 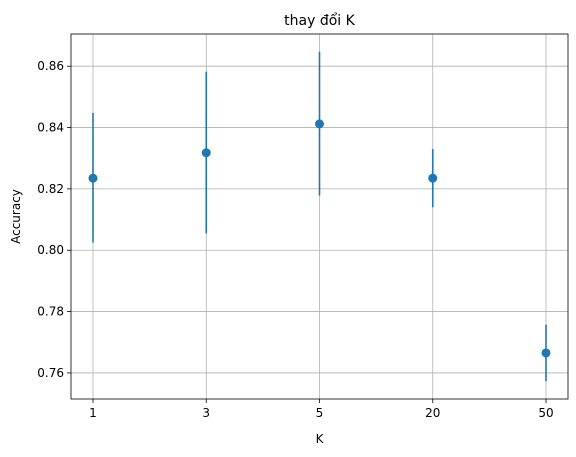 I want to click on x-tick-label: 1, so click(x=93, y=413).